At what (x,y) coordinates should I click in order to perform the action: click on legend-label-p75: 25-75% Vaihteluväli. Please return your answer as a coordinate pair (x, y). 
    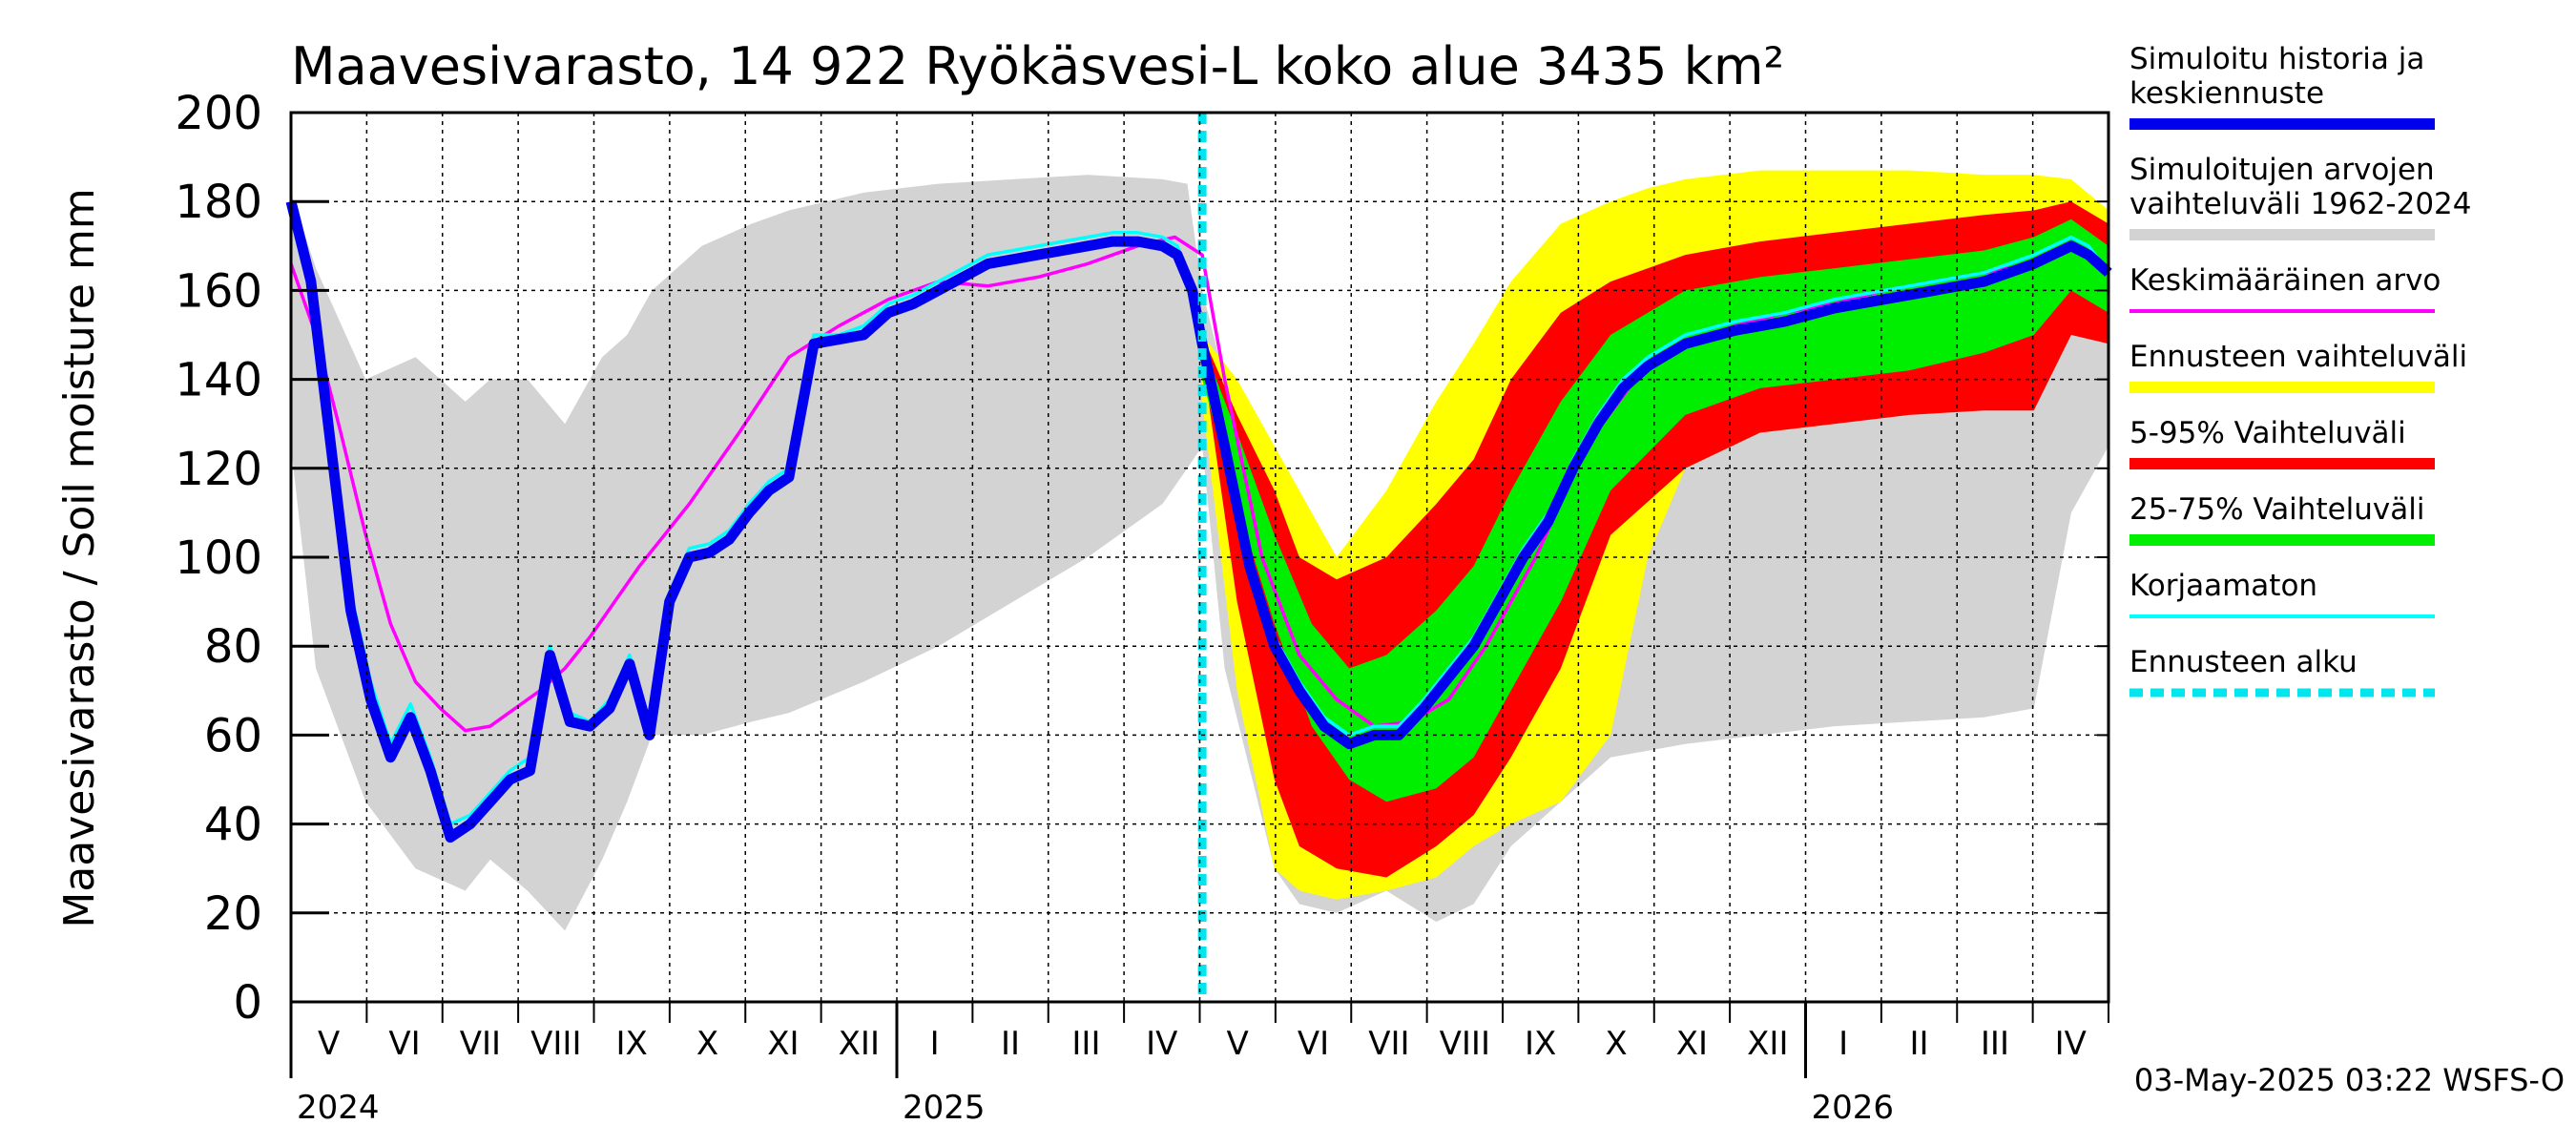
    Looking at the image, I should click on (2277, 510).